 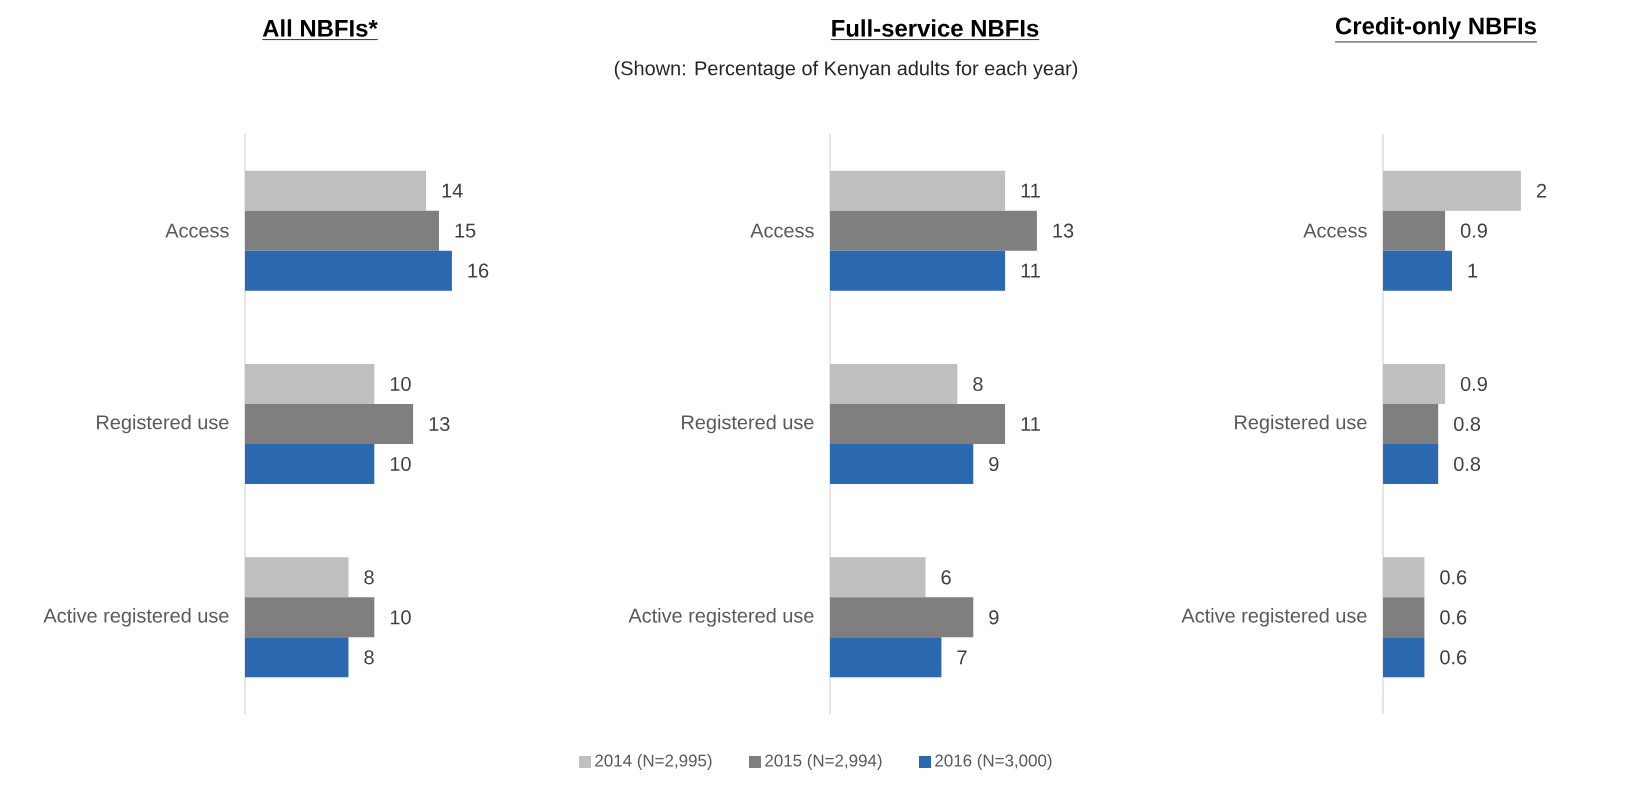 I want to click on chart-subtitle: (Shown: Percentage of Kenyan adults for each year), so click(x=846, y=70).